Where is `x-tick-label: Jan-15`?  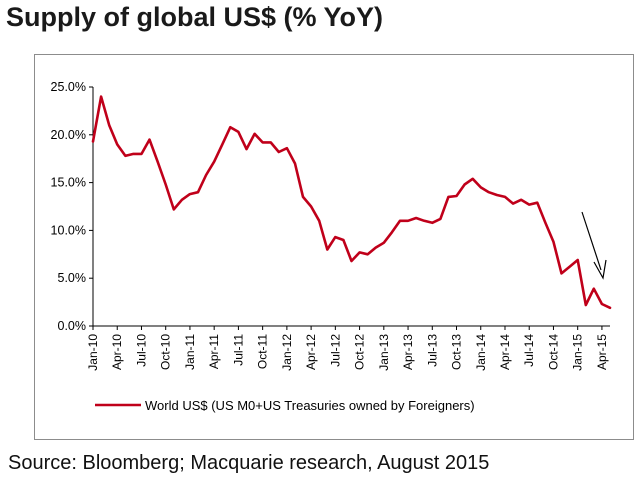
x-tick-label: Jan-15 is located at coordinates (578, 352).